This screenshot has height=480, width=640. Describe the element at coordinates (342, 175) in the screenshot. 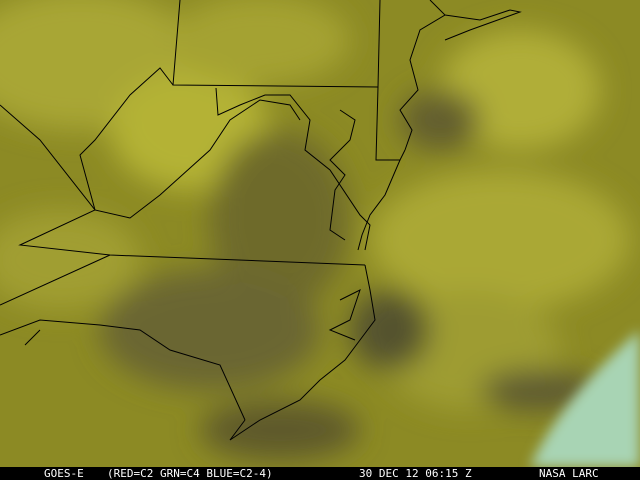

I see `chesapeake-bay` at that location.